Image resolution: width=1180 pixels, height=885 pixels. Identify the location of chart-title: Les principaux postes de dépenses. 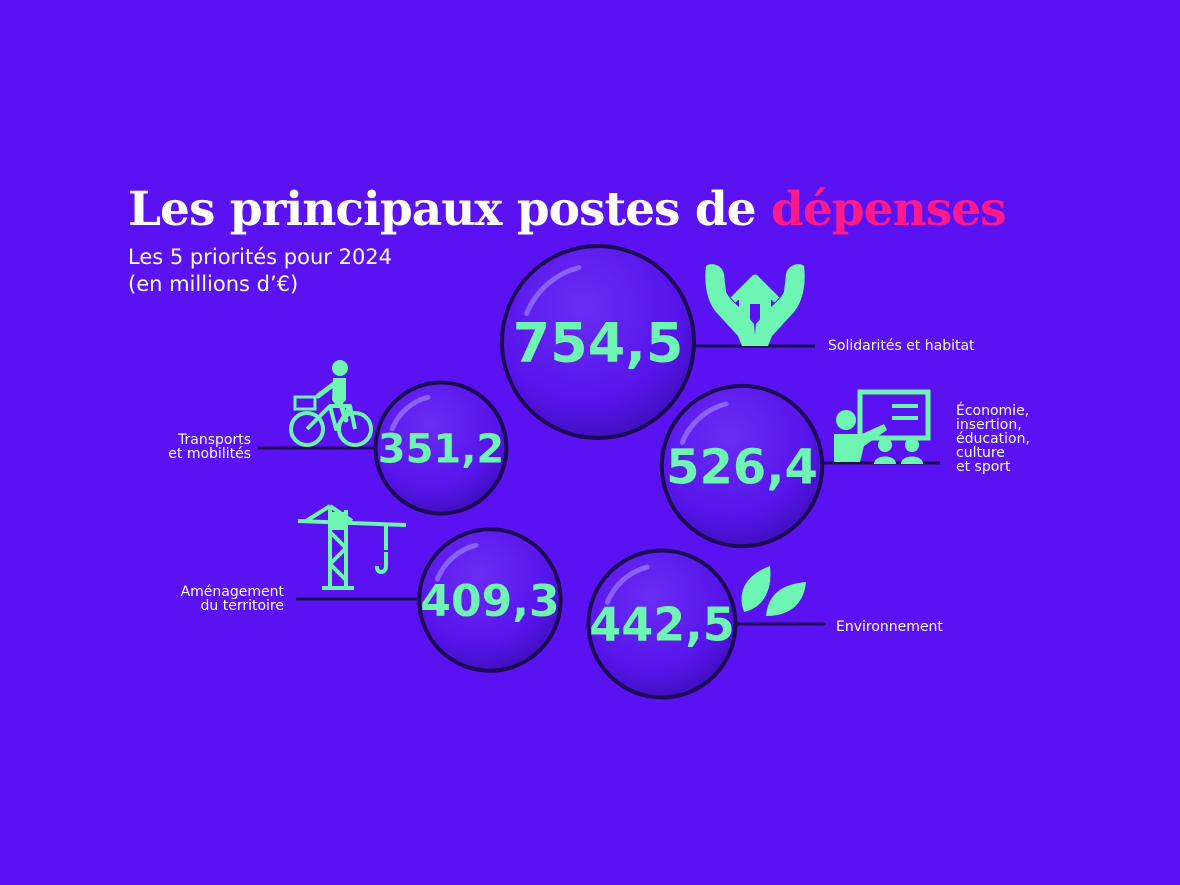
(567, 209).